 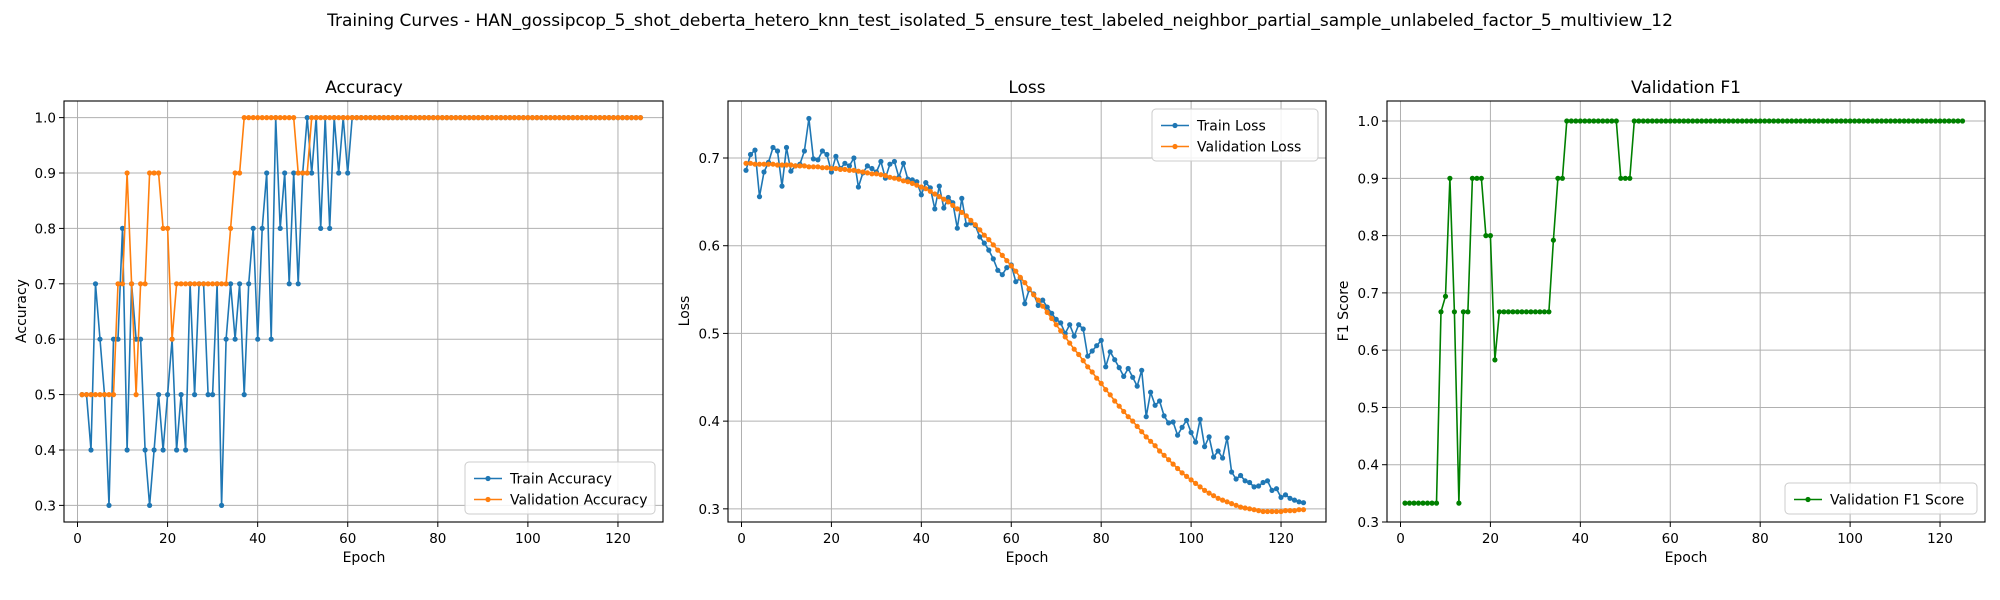 What do you see at coordinates (45, 285) in the screenshot?
I see `accuracy-y-tick-label: 0.7` at bounding box center [45, 285].